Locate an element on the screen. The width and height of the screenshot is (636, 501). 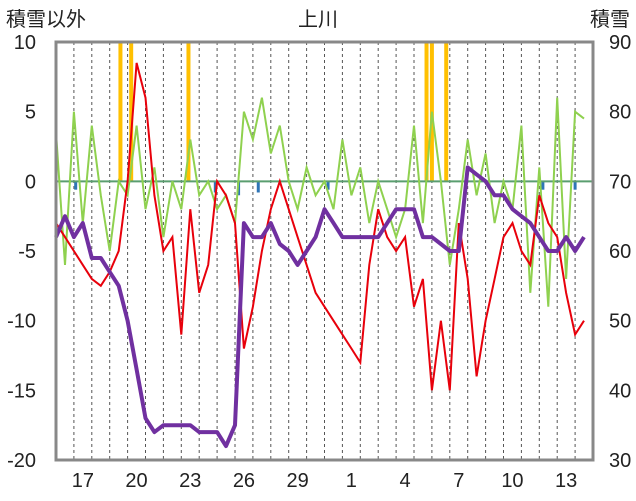
left-tick-label: -10 is located at coordinates (21, 322).